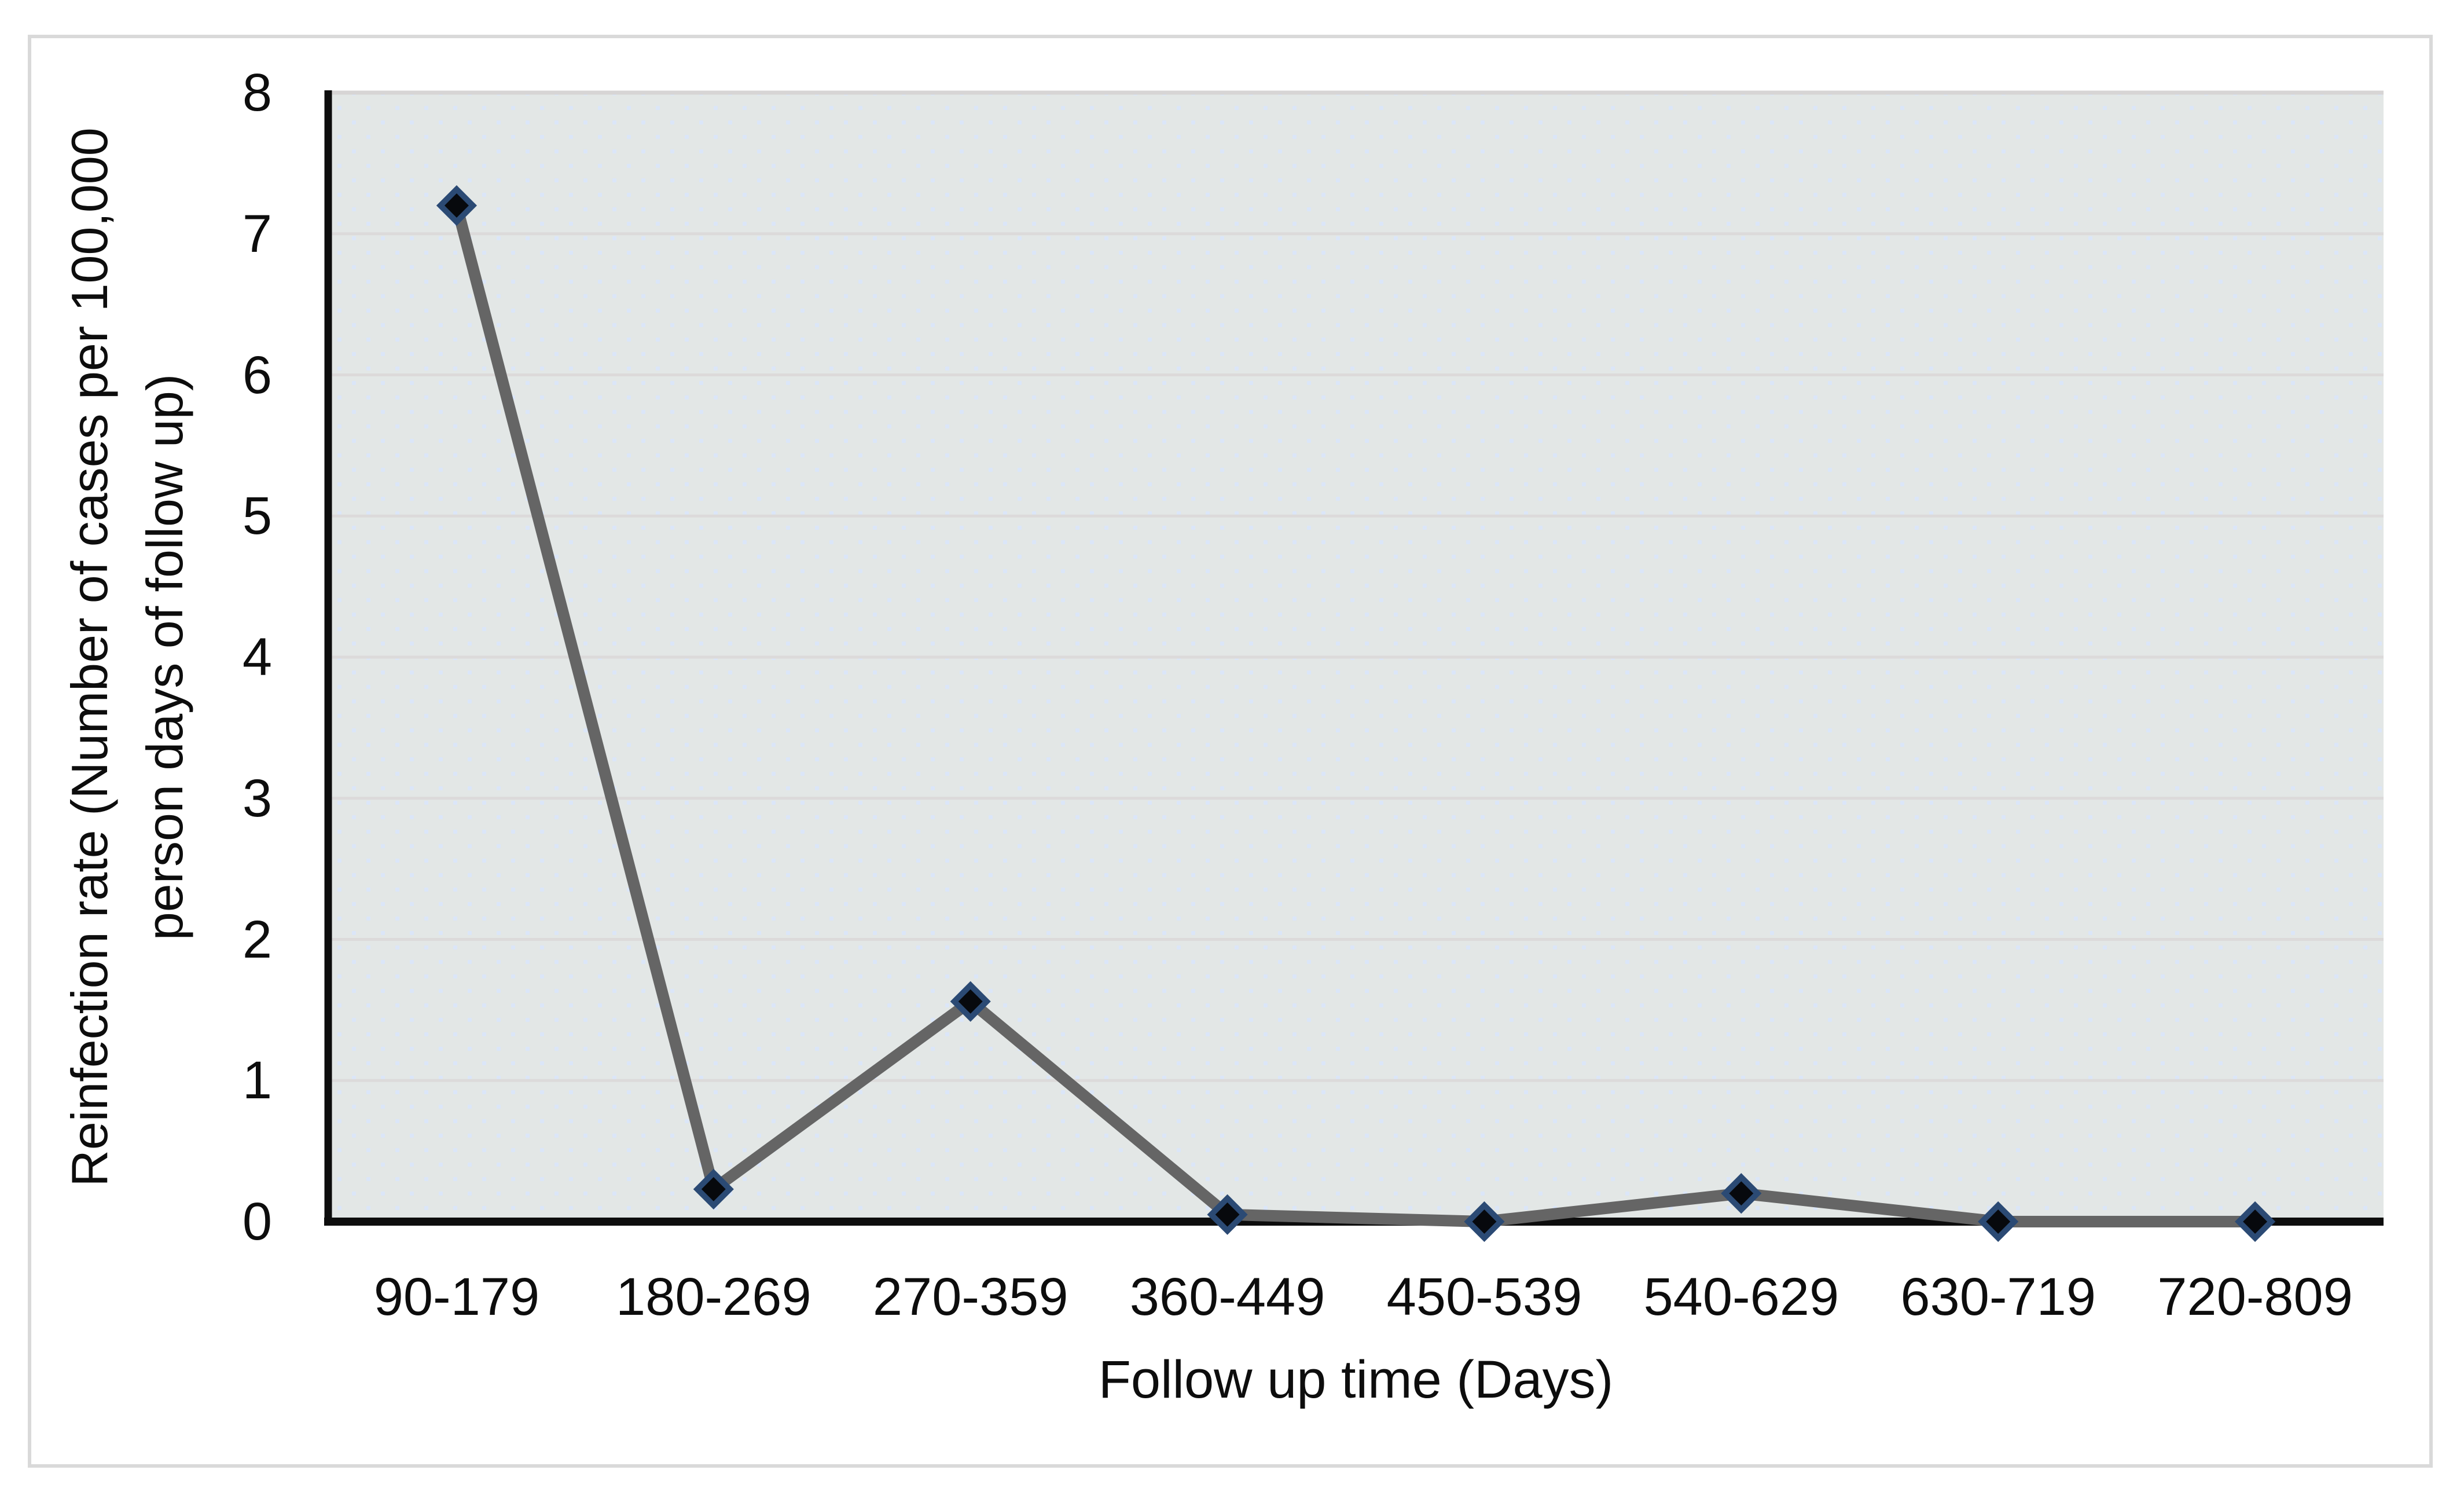 This screenshot has height=1503, width=2464. I want to click on x-tick-label: 630-719, so click(1998, 1296).